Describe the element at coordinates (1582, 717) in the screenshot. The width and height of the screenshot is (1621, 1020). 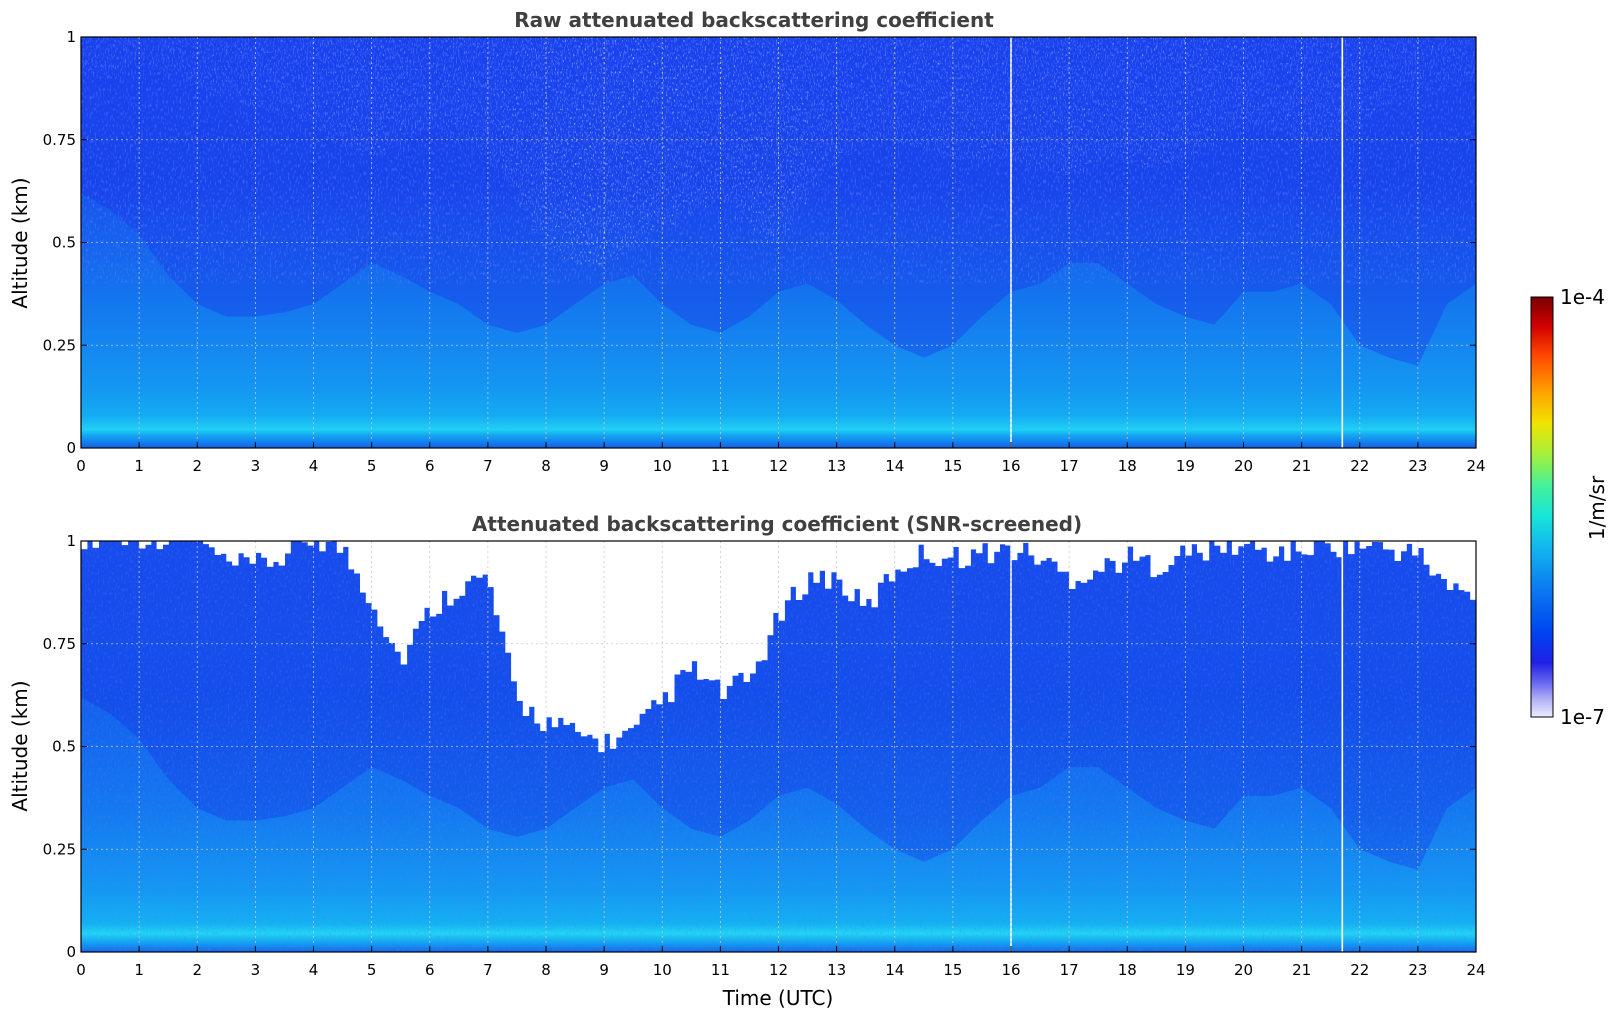
I see `colorbar-min-label: 1e-7` at that location.